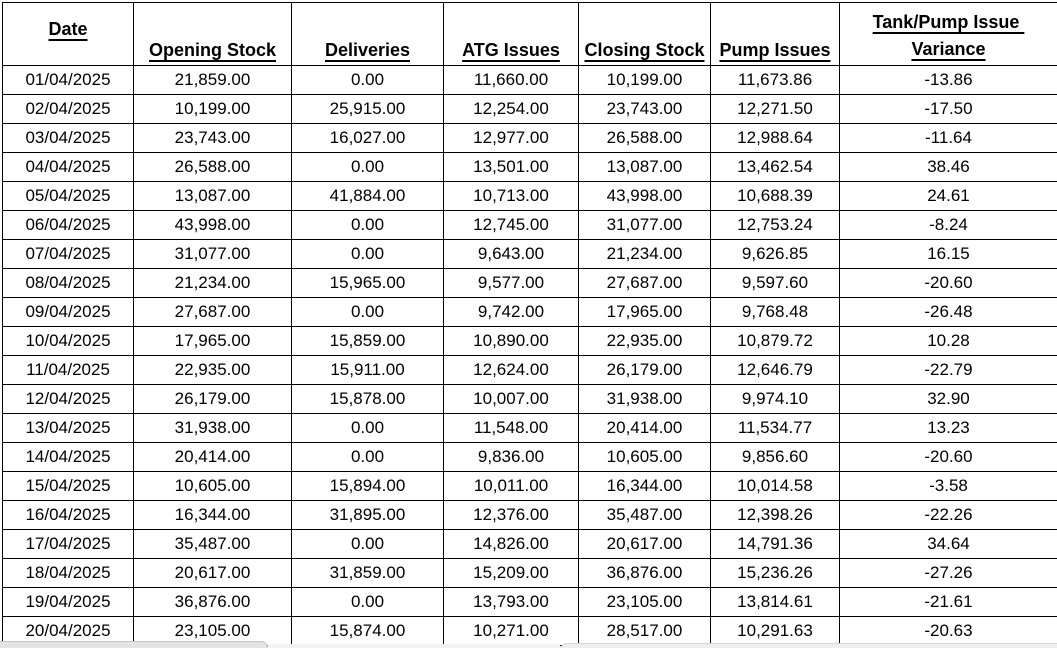  What do you see at coordinates (644, 544) in the screenshot?
I see `cell-closing_stock: 20,617.00` at bounding box center [644, 544].